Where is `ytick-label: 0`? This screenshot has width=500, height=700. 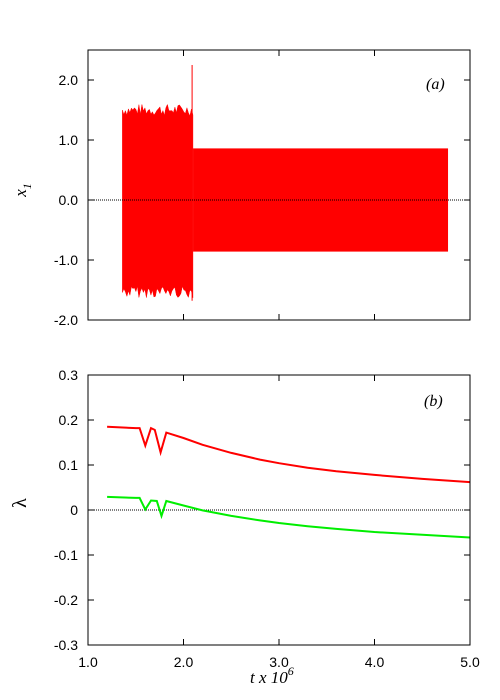
ytick-label: 0 is located at coordinates (74, 510).